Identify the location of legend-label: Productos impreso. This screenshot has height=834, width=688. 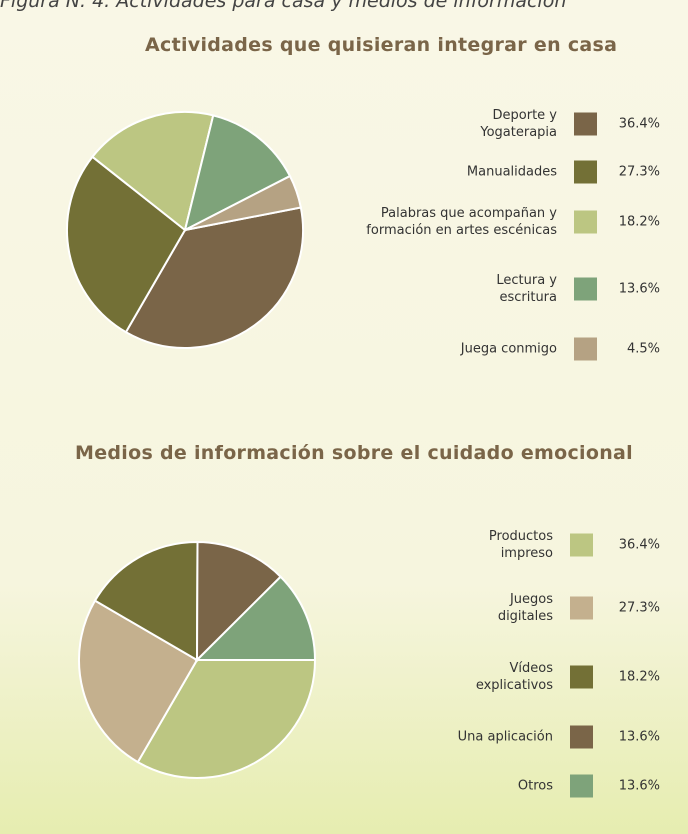
(520, 545).